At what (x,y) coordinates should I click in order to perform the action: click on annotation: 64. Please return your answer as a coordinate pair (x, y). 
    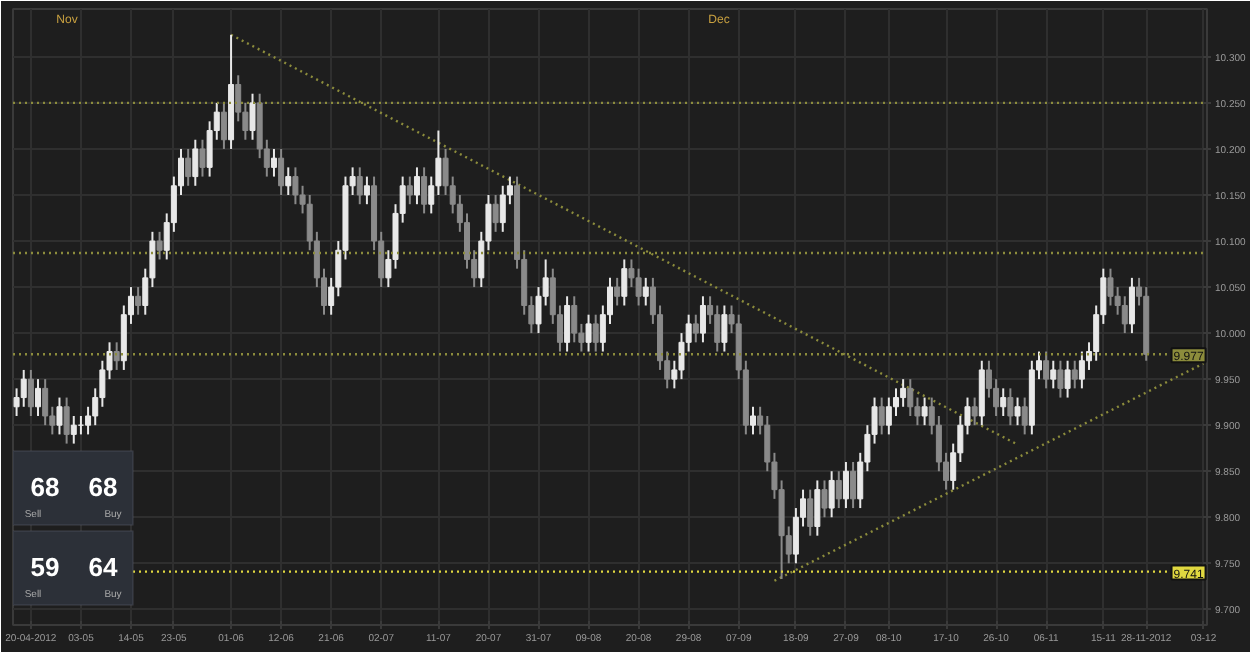
    Looking at the image, I should click on (103, 567).